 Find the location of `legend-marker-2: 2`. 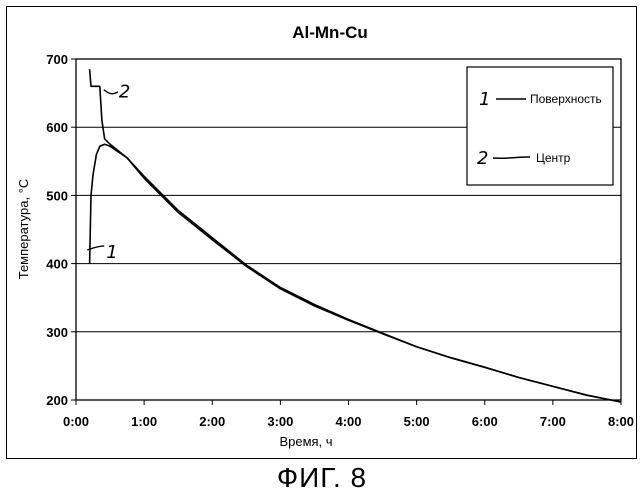

legend-marker-2: 2 is located at coordinates (482, 158).